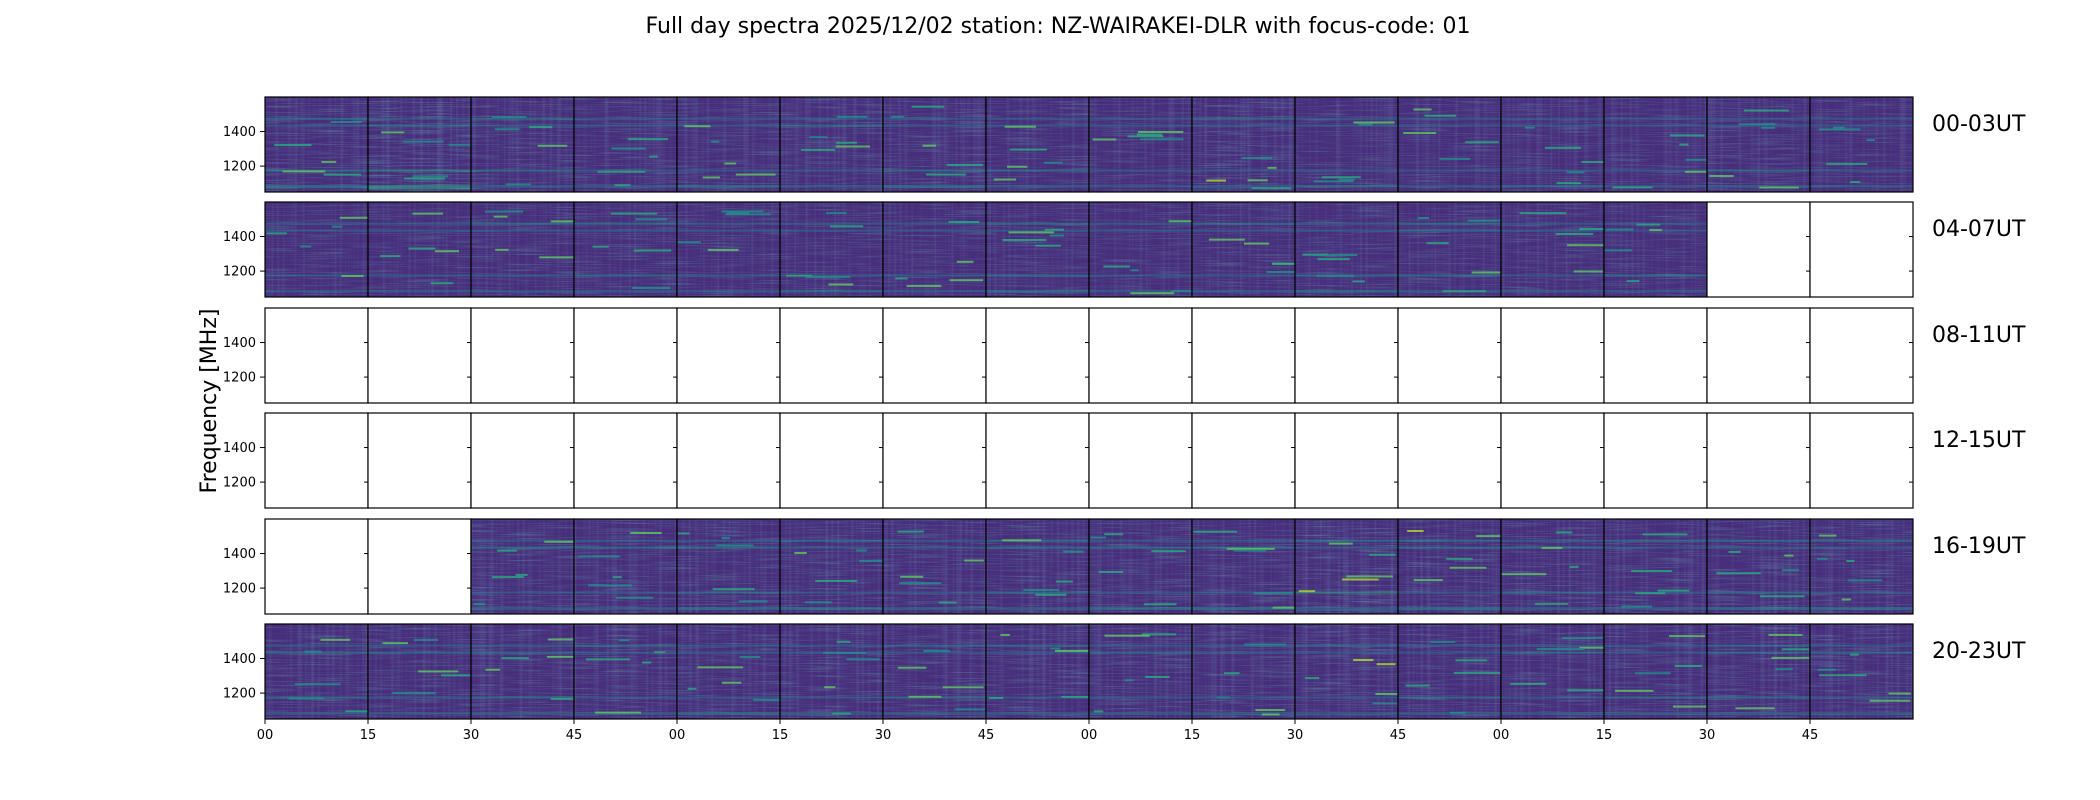 The width and height of the screenshot is (2100, 800). I want to click on row-time-label: 04-07UT, so click(1979, 229).